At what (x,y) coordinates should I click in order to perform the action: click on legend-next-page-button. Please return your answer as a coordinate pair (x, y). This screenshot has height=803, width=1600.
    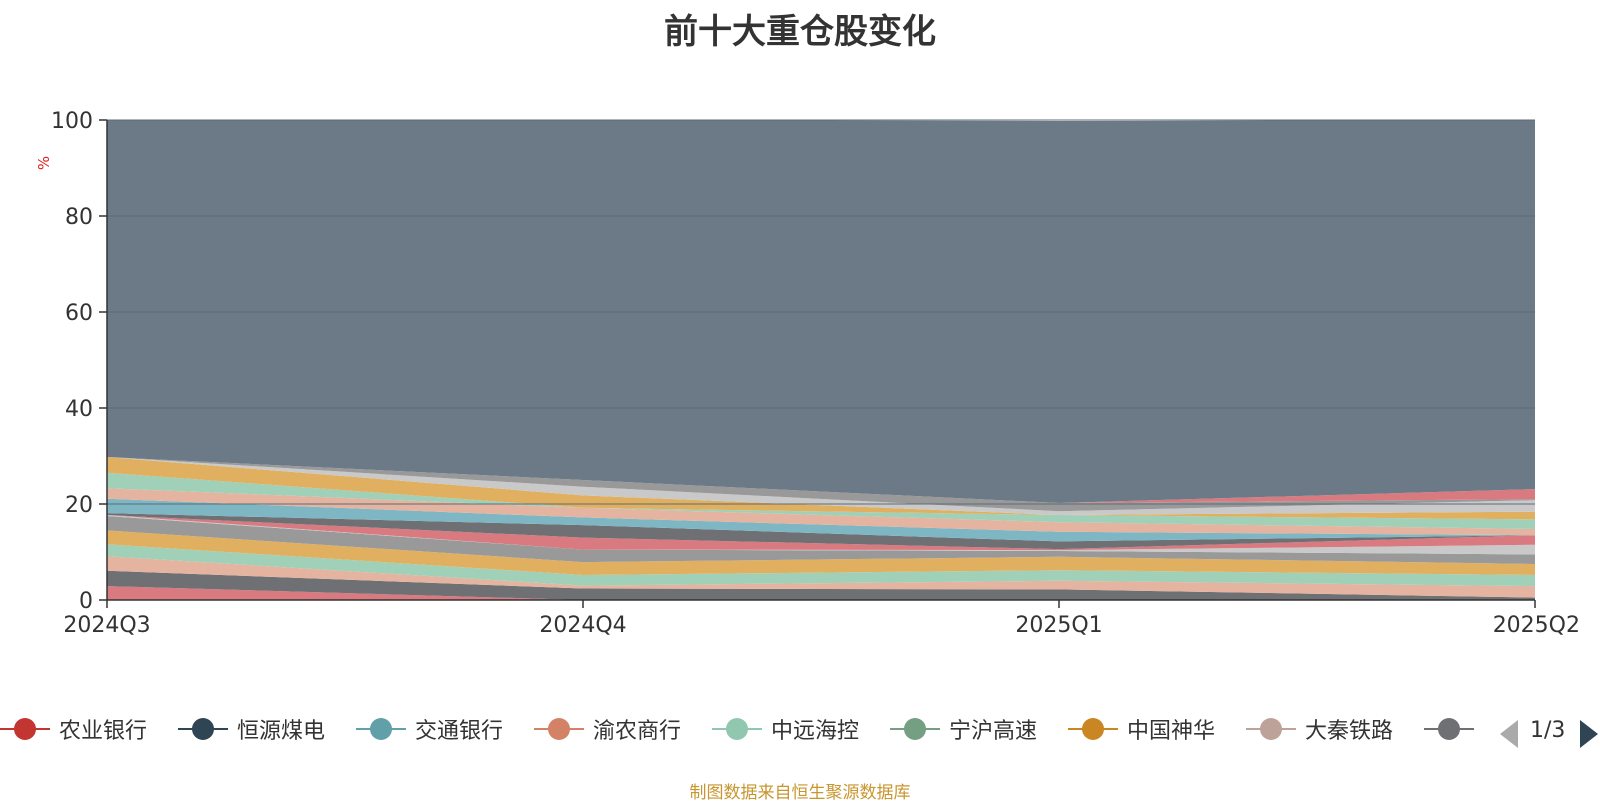
    Looking at the image, I should click on (1589, 734).